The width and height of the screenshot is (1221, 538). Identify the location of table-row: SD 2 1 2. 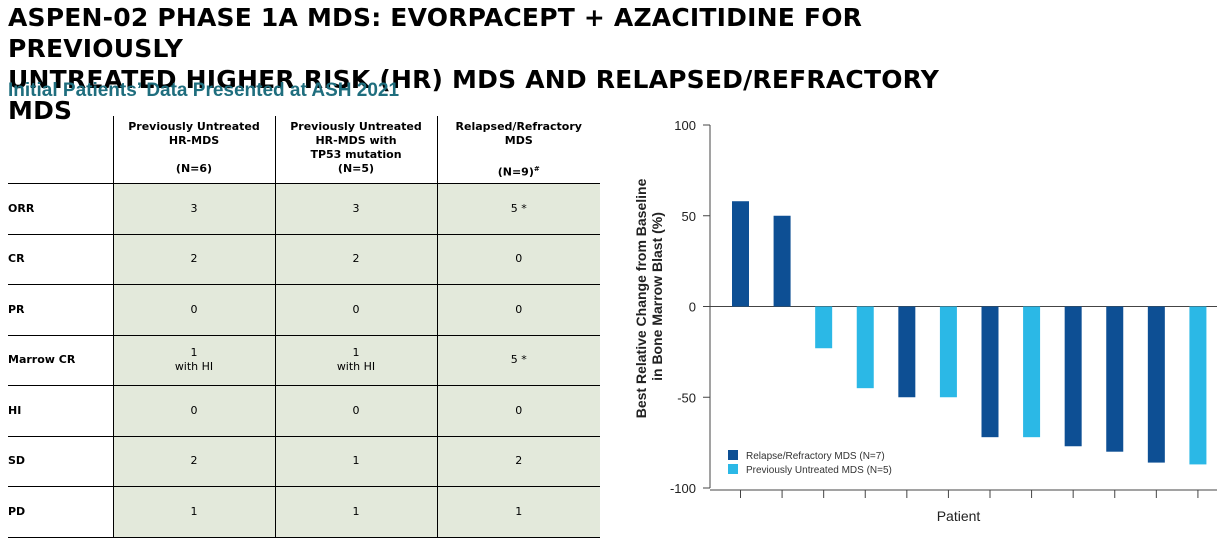
(304, 461).